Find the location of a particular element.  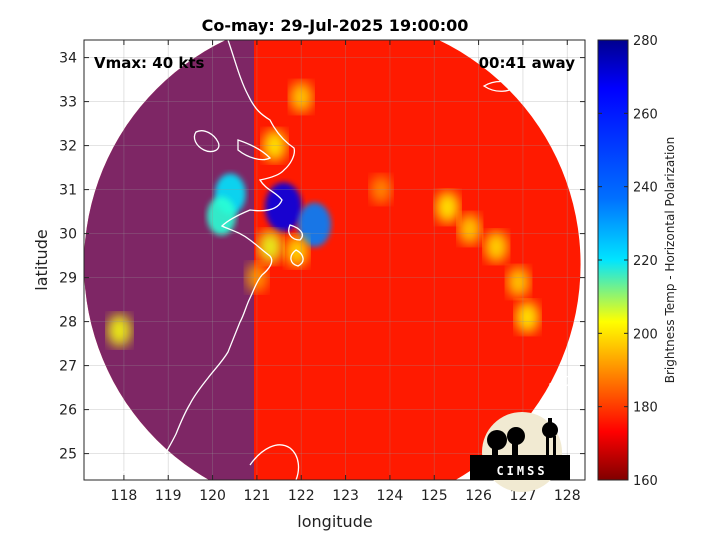

x-tick-label: 118 is located at coordinates (124, 496).